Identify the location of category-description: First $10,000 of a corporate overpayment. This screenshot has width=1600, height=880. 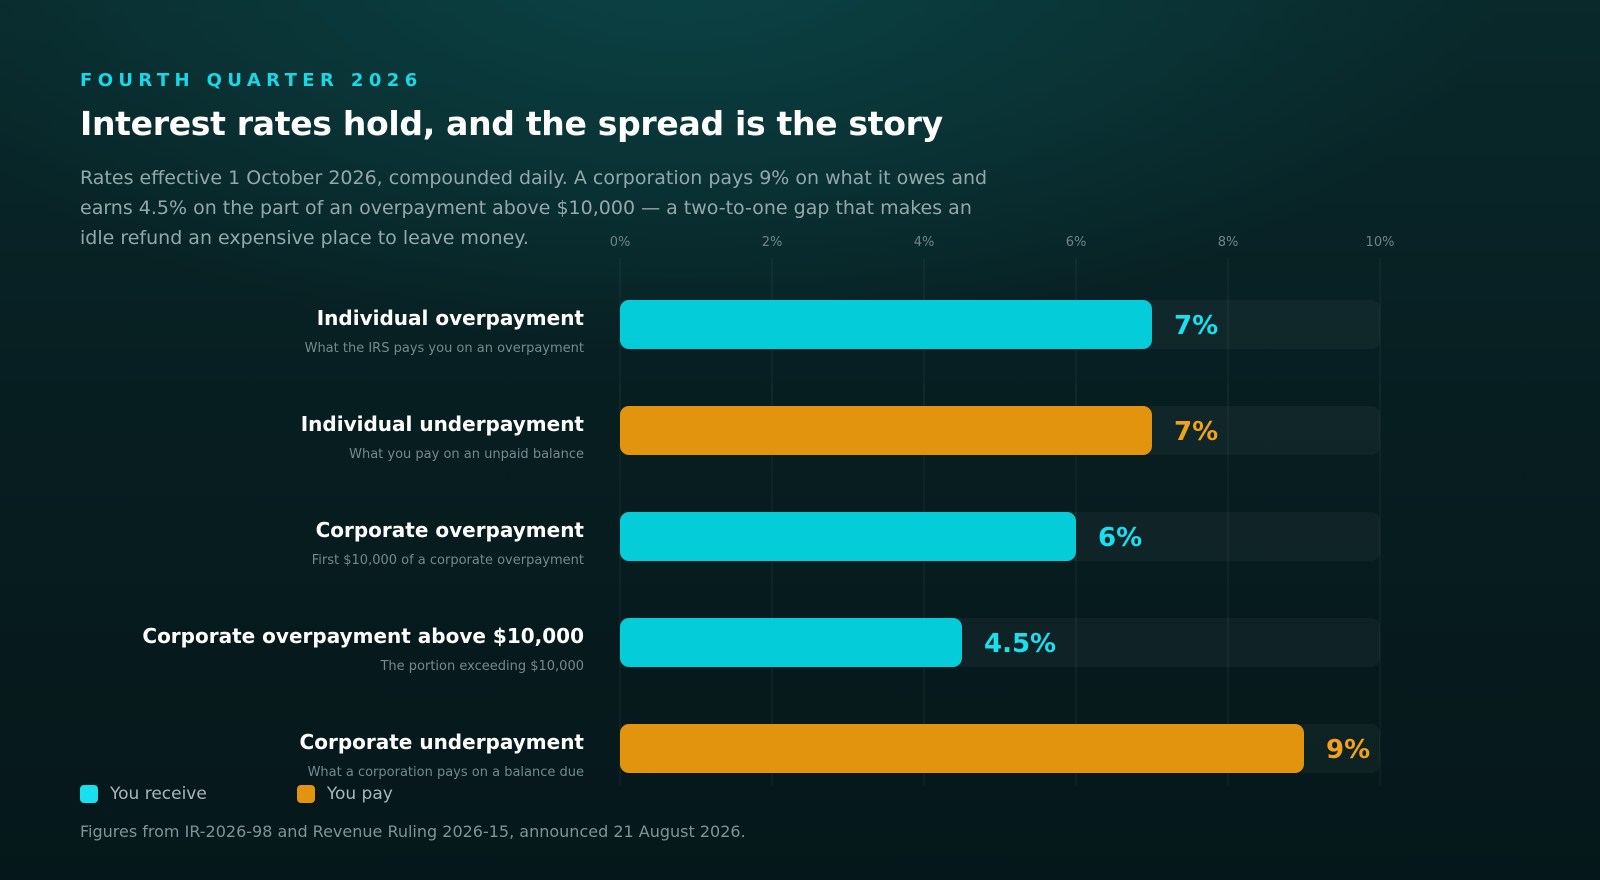
(448, 560).